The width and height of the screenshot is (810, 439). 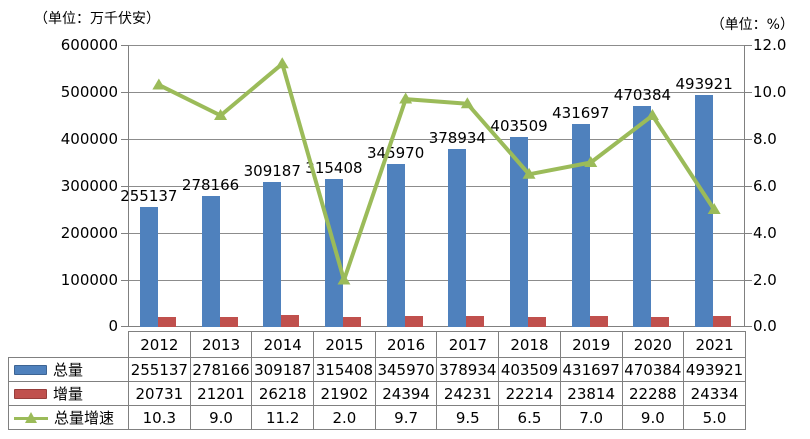 What do you see at coordinates (653, 417) in the screenshot?
I see `value-cell: 9.0` at bounding box center [653, 417].